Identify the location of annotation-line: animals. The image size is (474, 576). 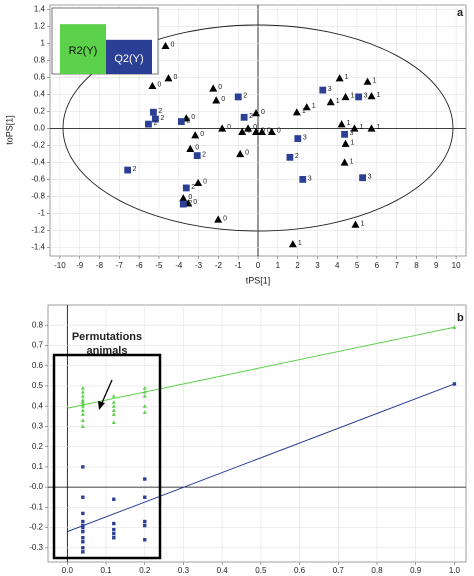
(107, 351).